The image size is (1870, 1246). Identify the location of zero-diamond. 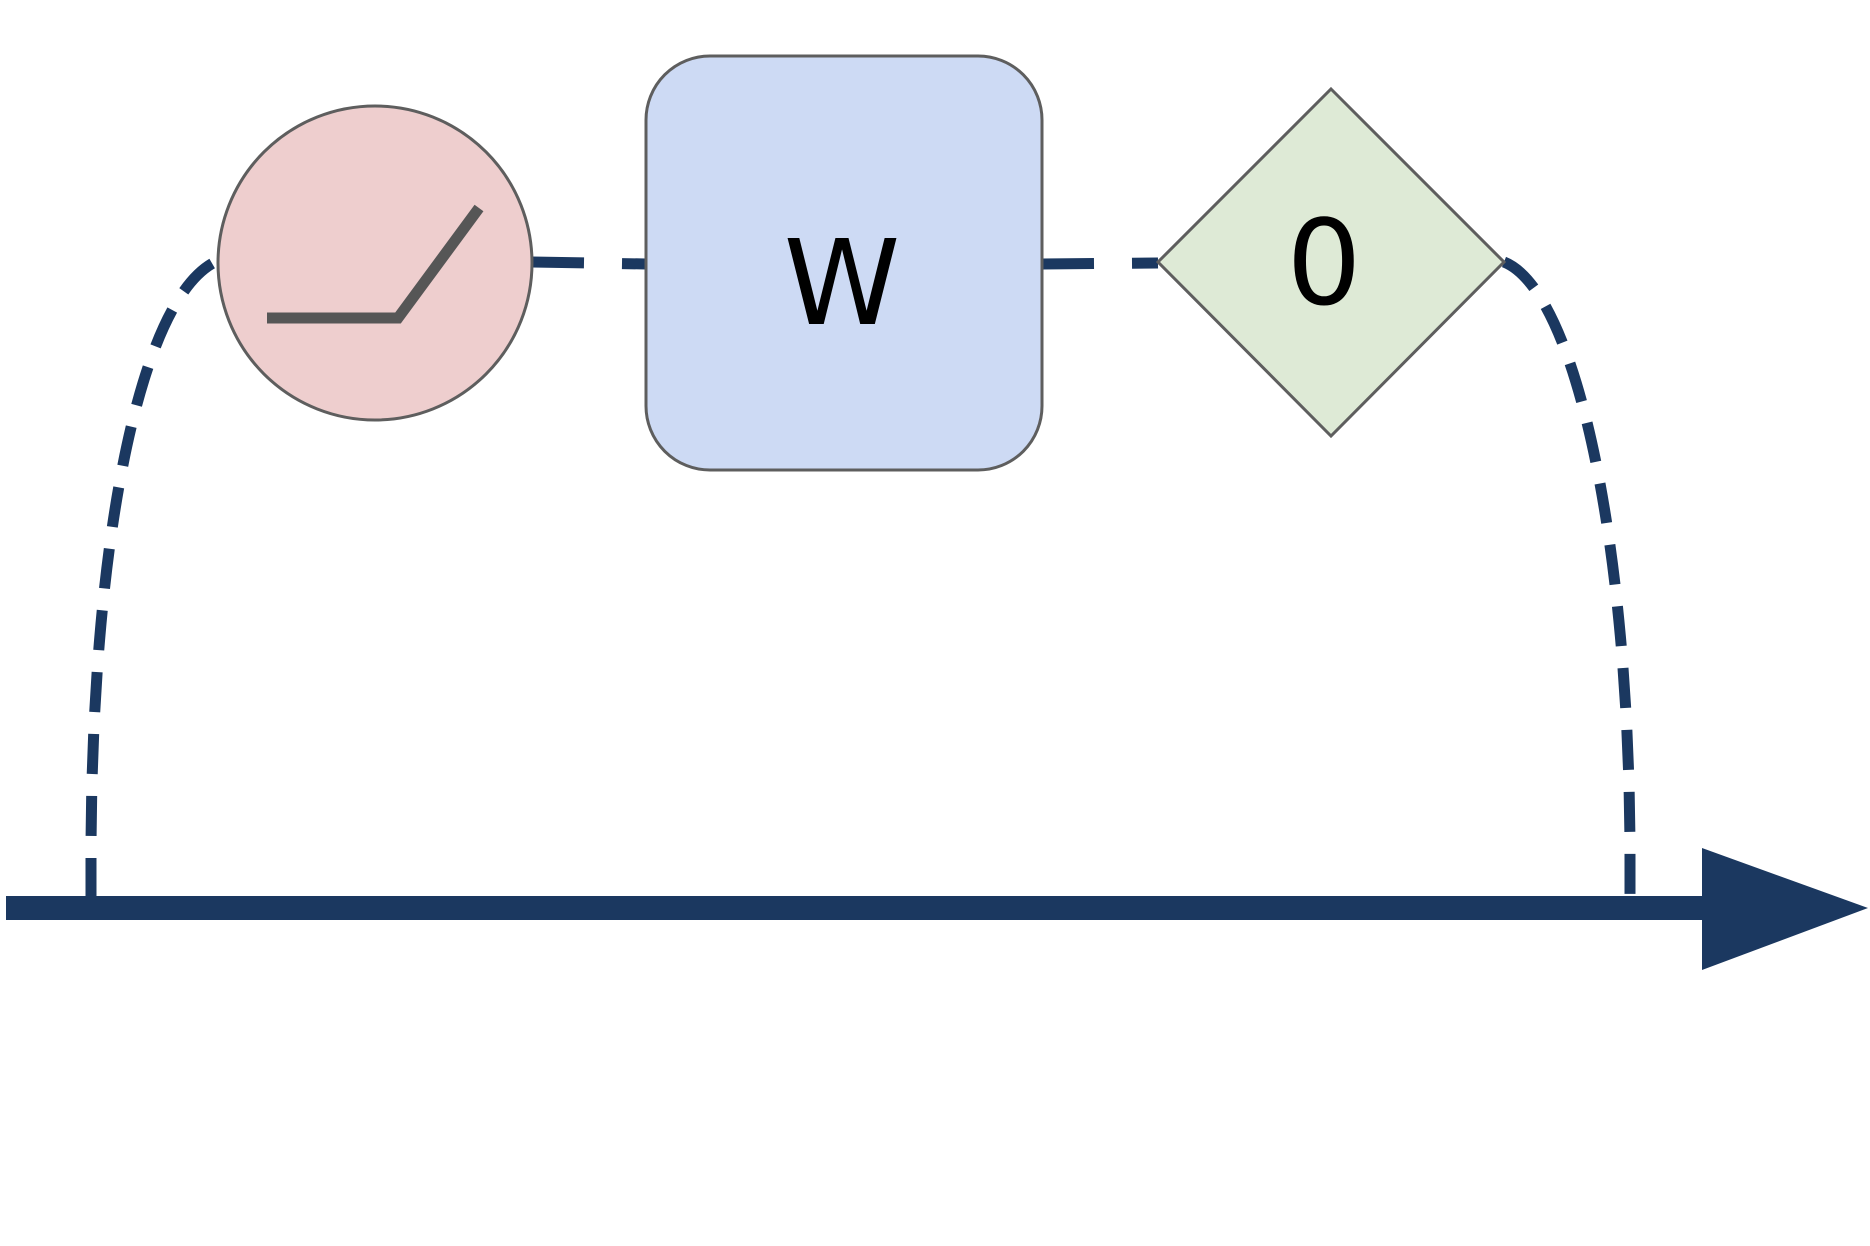
(1331, 262).